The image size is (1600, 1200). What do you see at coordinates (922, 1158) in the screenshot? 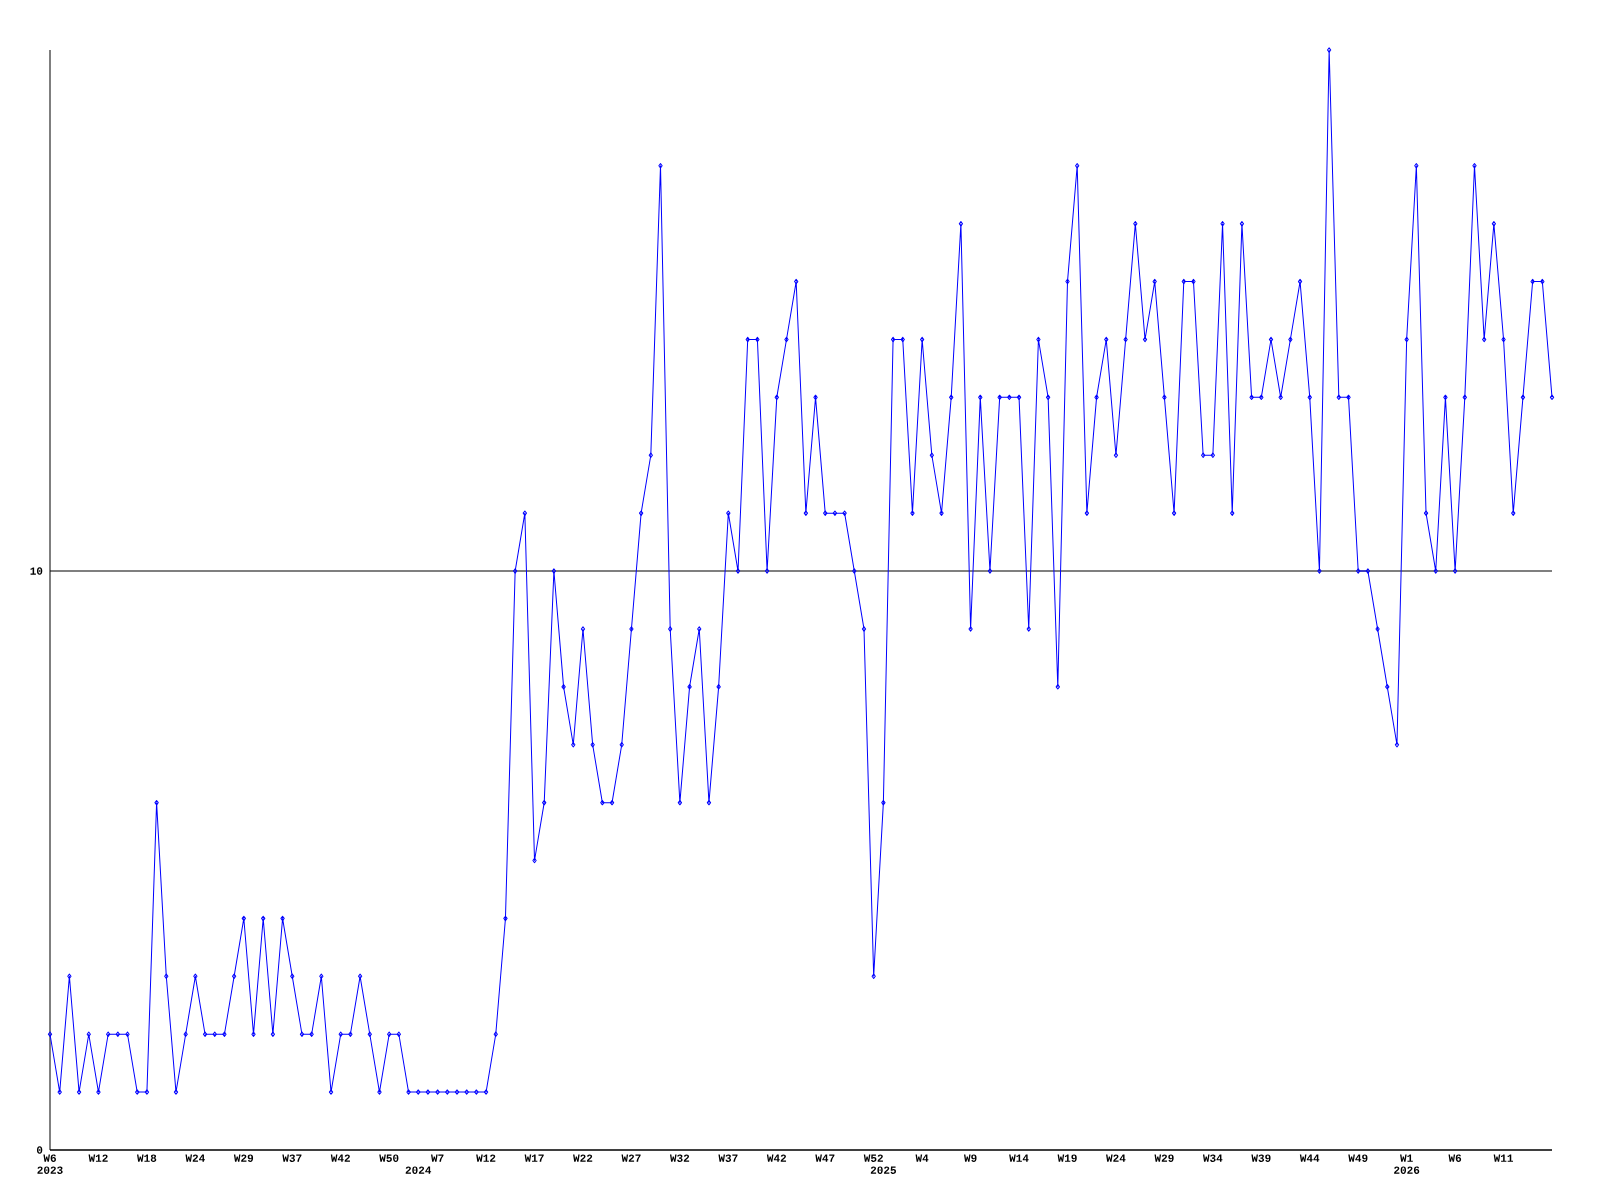
I see `x-tick-label: W4` at bounding box center [922, 1158].